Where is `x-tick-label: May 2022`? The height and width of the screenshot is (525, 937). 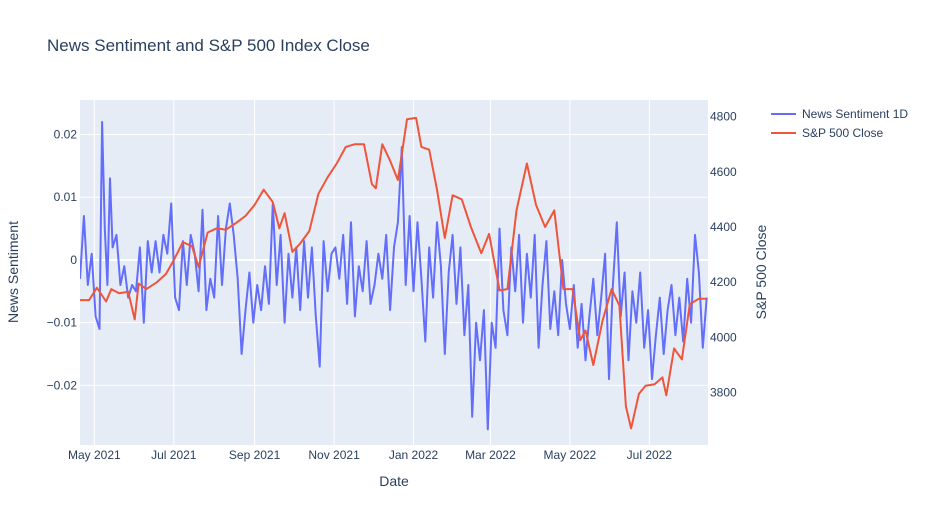
x-tick-label: May 2022 is located at coordinates (570, 455).